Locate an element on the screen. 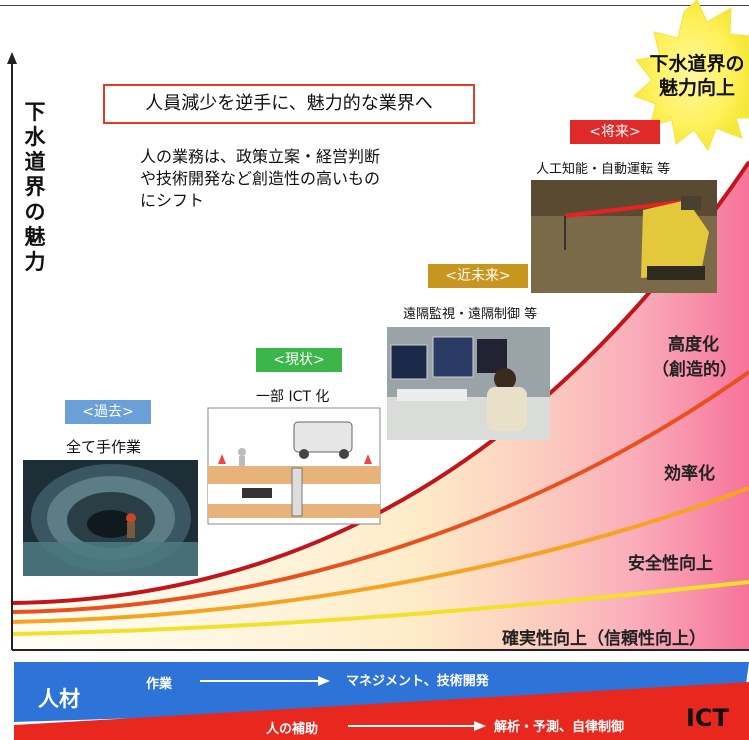 The width and height of the screenshot is (749, 740). ict-band-label: ICT is located at coordinates (707, 718).